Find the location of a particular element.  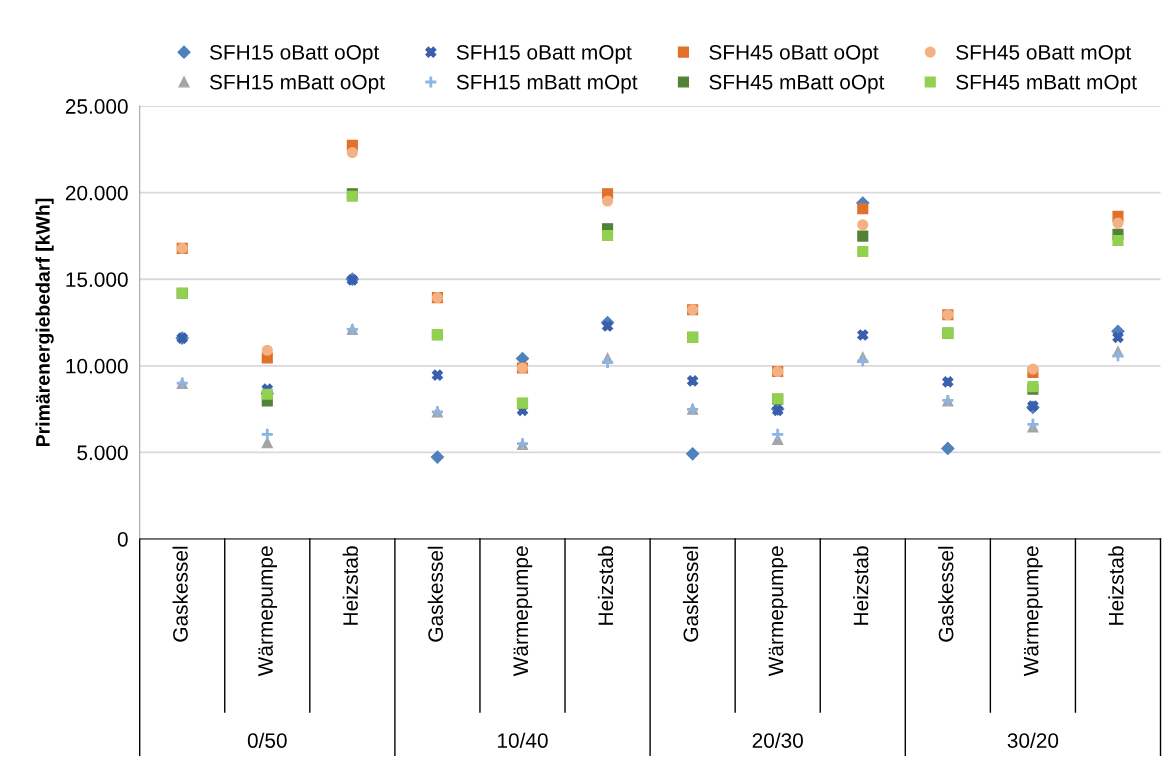

legend-label: SFH15 oBatt oOpt is located at coordinates (294, 54).